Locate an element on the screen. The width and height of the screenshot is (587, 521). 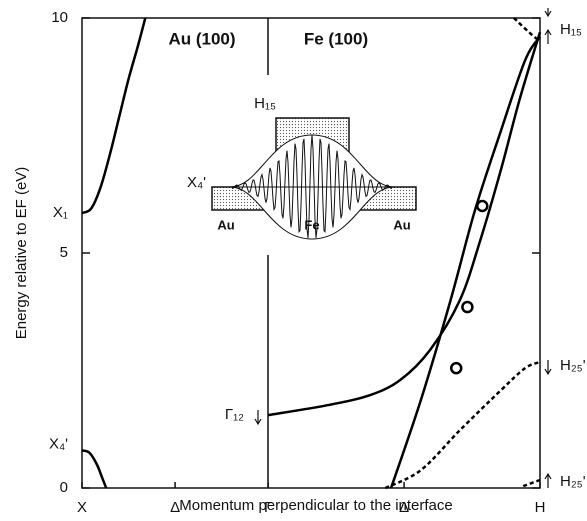
annotation: H₁₅ is located at coordinates (571, 29).